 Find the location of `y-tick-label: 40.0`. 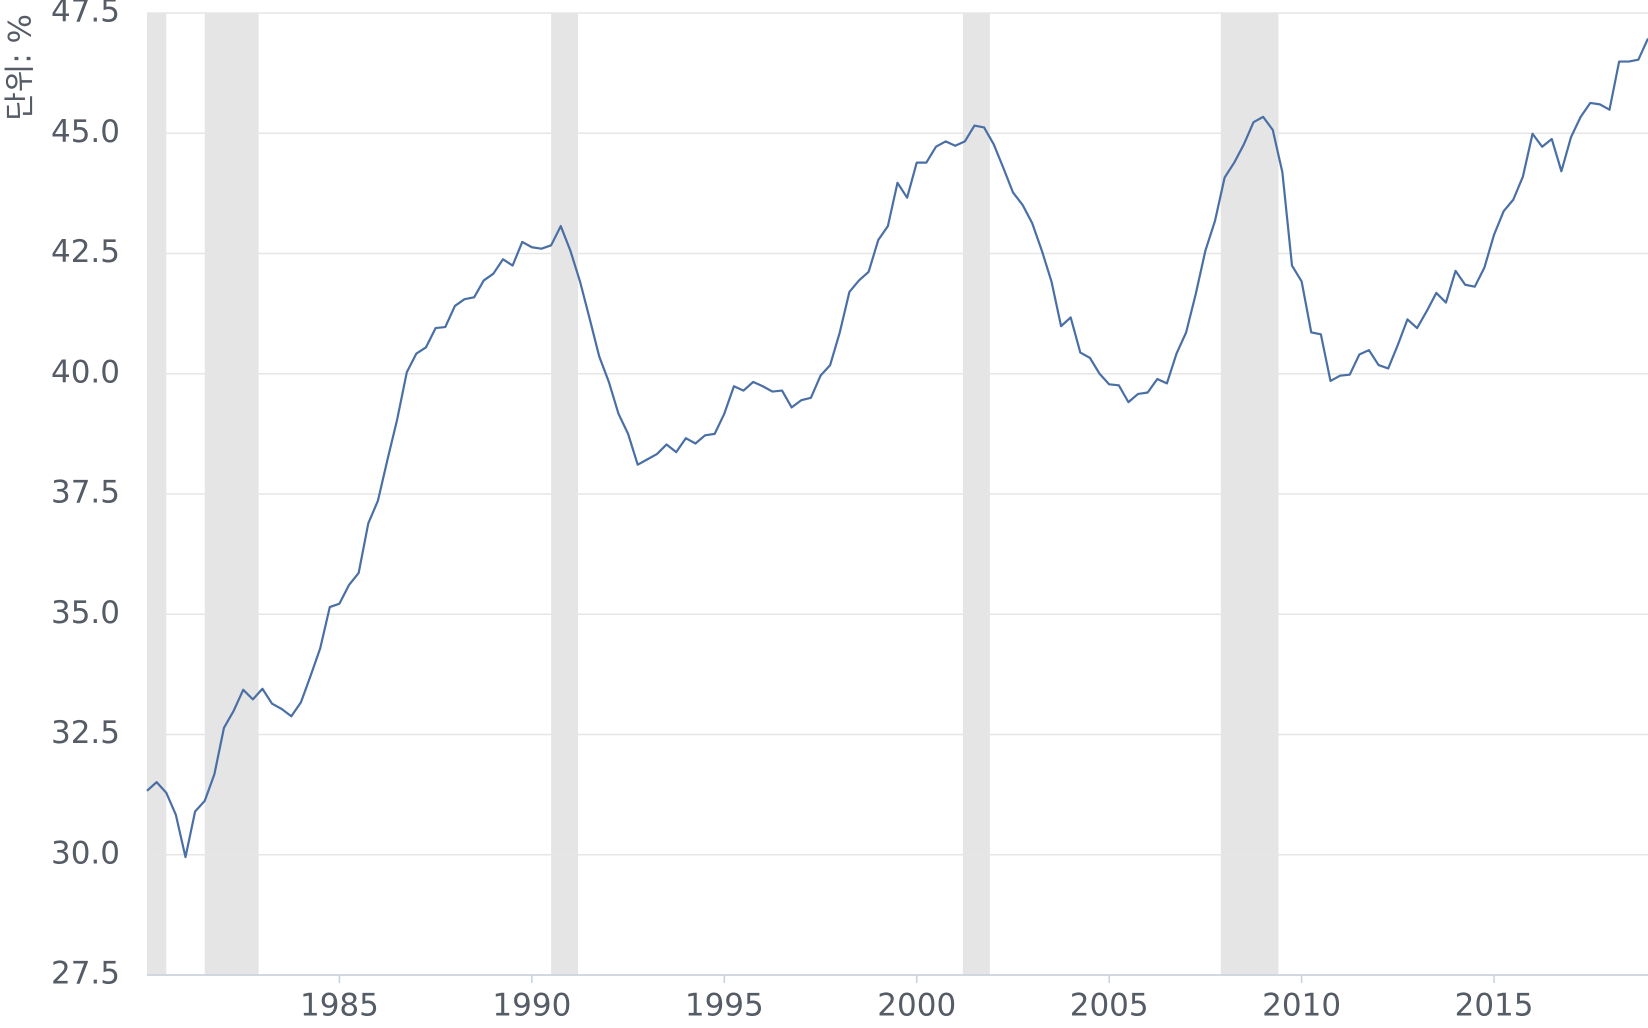

y-tick-label: 40.0 is located at coordinates (85, 372).